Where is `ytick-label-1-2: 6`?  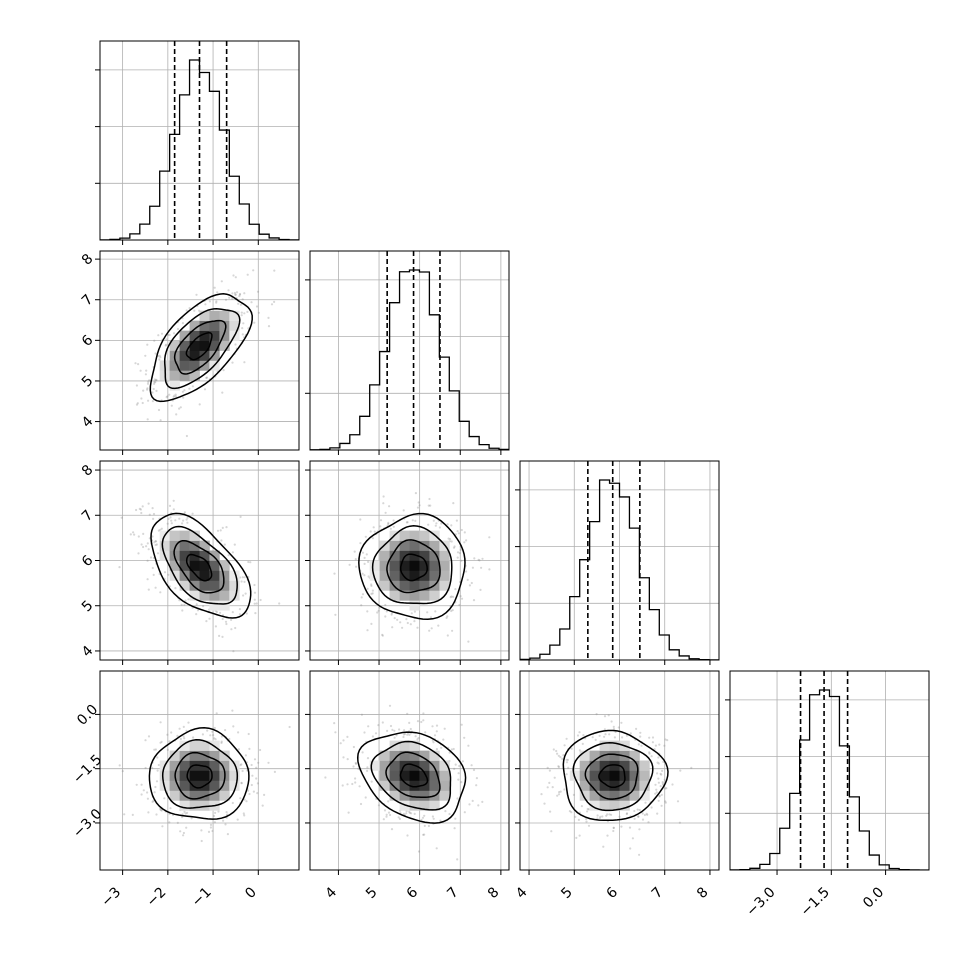 ytick-label-1-2: 6 is located at coordinates (88, 341).